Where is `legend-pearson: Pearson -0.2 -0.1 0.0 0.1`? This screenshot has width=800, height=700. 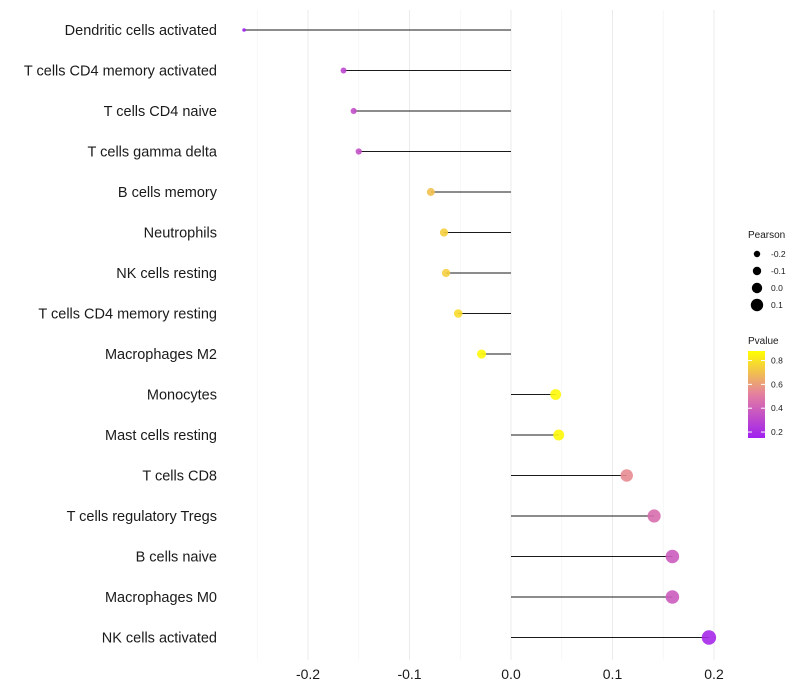
legend-pearson: Pearson -0.2 -0.1 0.0 0.1 is located at coordinates (767, 271).